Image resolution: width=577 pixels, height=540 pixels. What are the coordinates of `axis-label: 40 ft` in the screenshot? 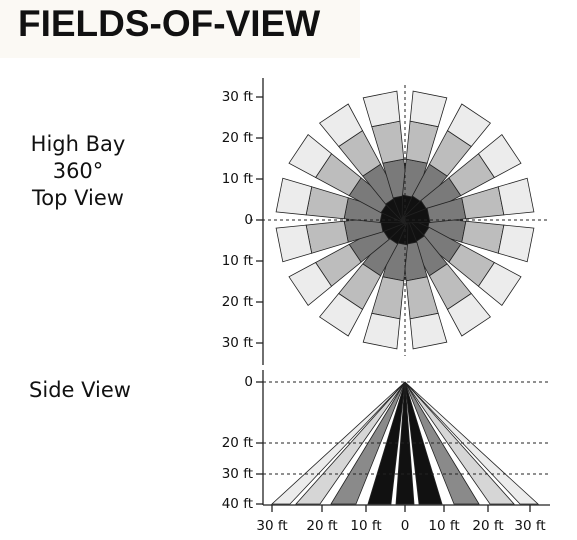 It's located at (237, 504).